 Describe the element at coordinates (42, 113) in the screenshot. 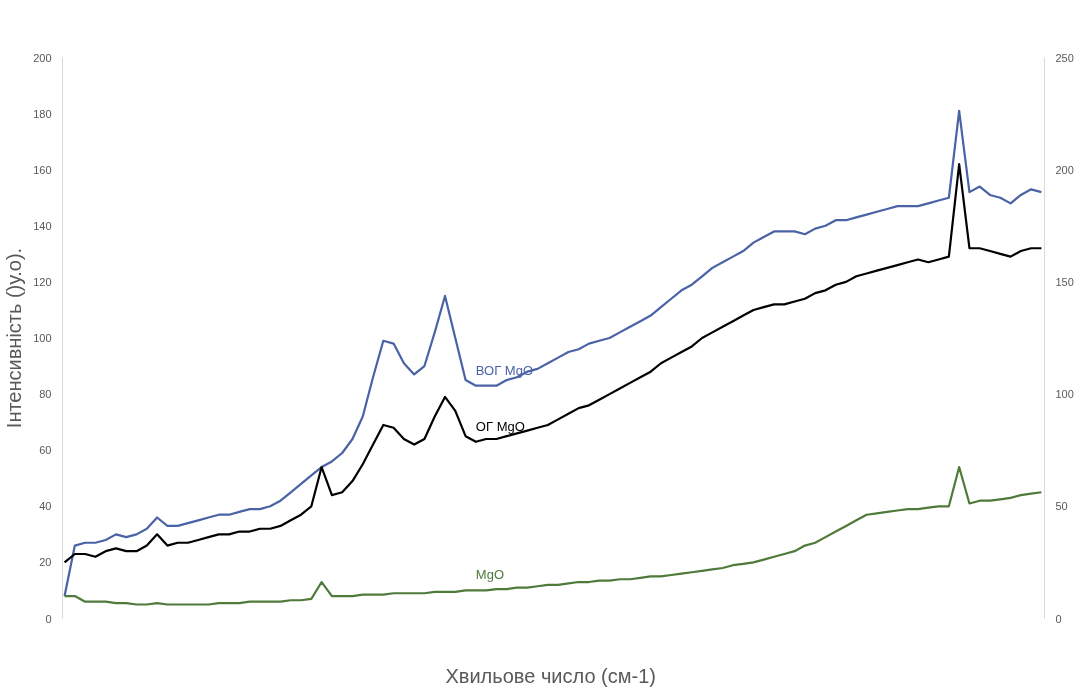

I see `y-tick-label: 180` at that location.